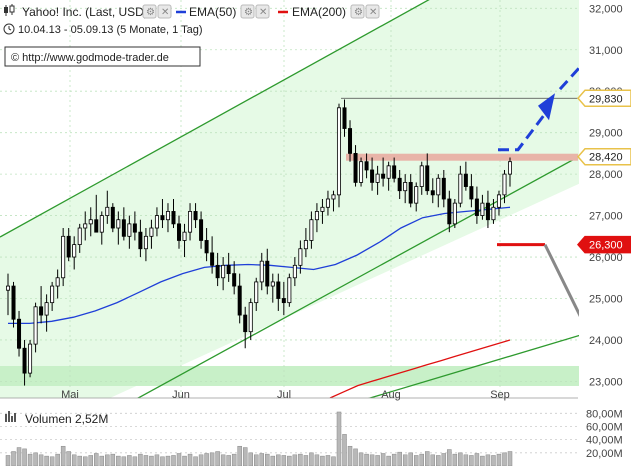 This screenshot has height=466, width=631. What do you see at coordinates (357, 11) in the screenshot?
I see `ema200-settings-icon: ⚙` at bounding box center [357, 11].